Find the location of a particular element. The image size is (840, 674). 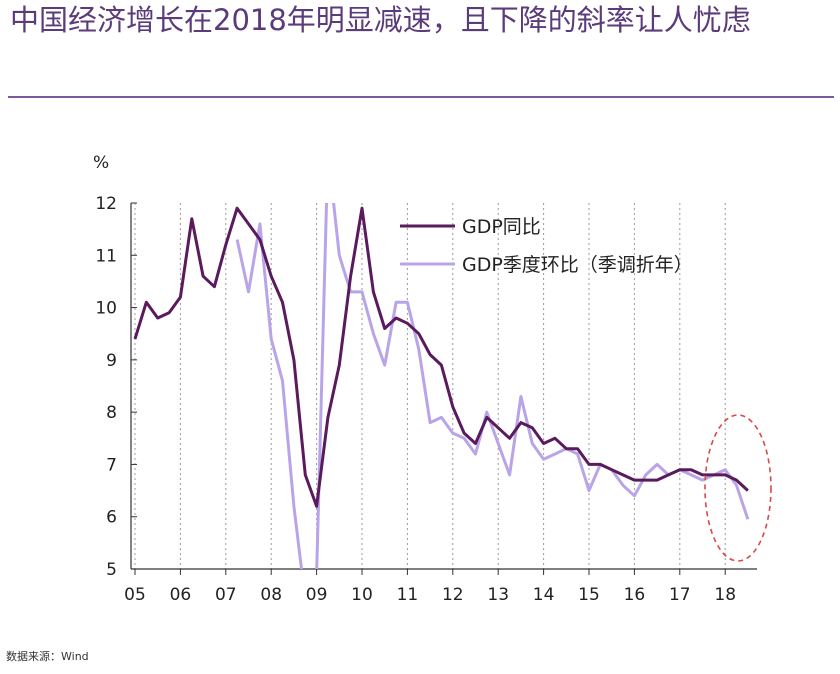

y-tick-label: 9 is located at coordinates (111, 361).